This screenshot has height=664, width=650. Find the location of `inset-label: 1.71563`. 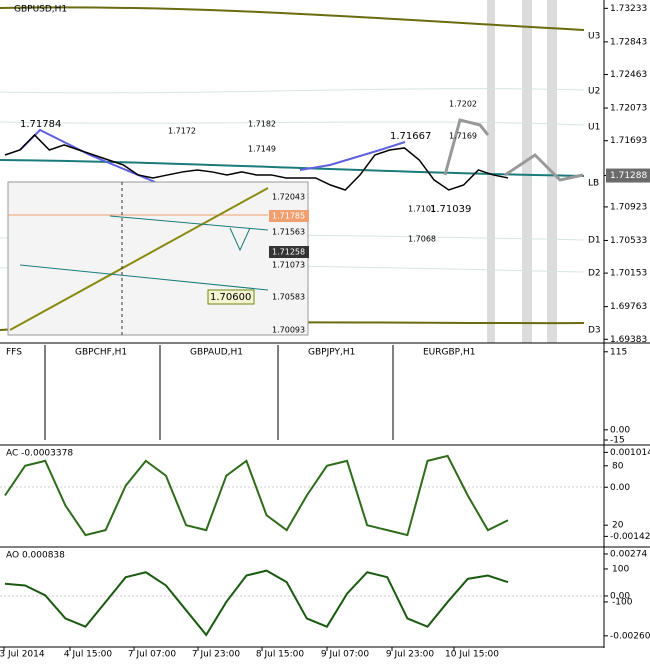

inset-label: 1.71563 is located at coordinates (288, 232).